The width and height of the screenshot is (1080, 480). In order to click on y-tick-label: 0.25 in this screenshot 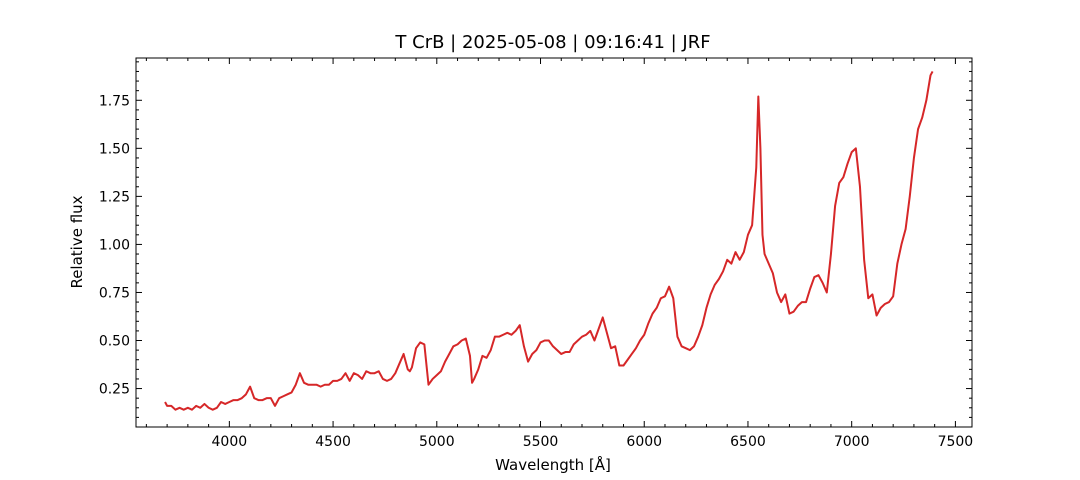, I will do `click(114, 390)`.